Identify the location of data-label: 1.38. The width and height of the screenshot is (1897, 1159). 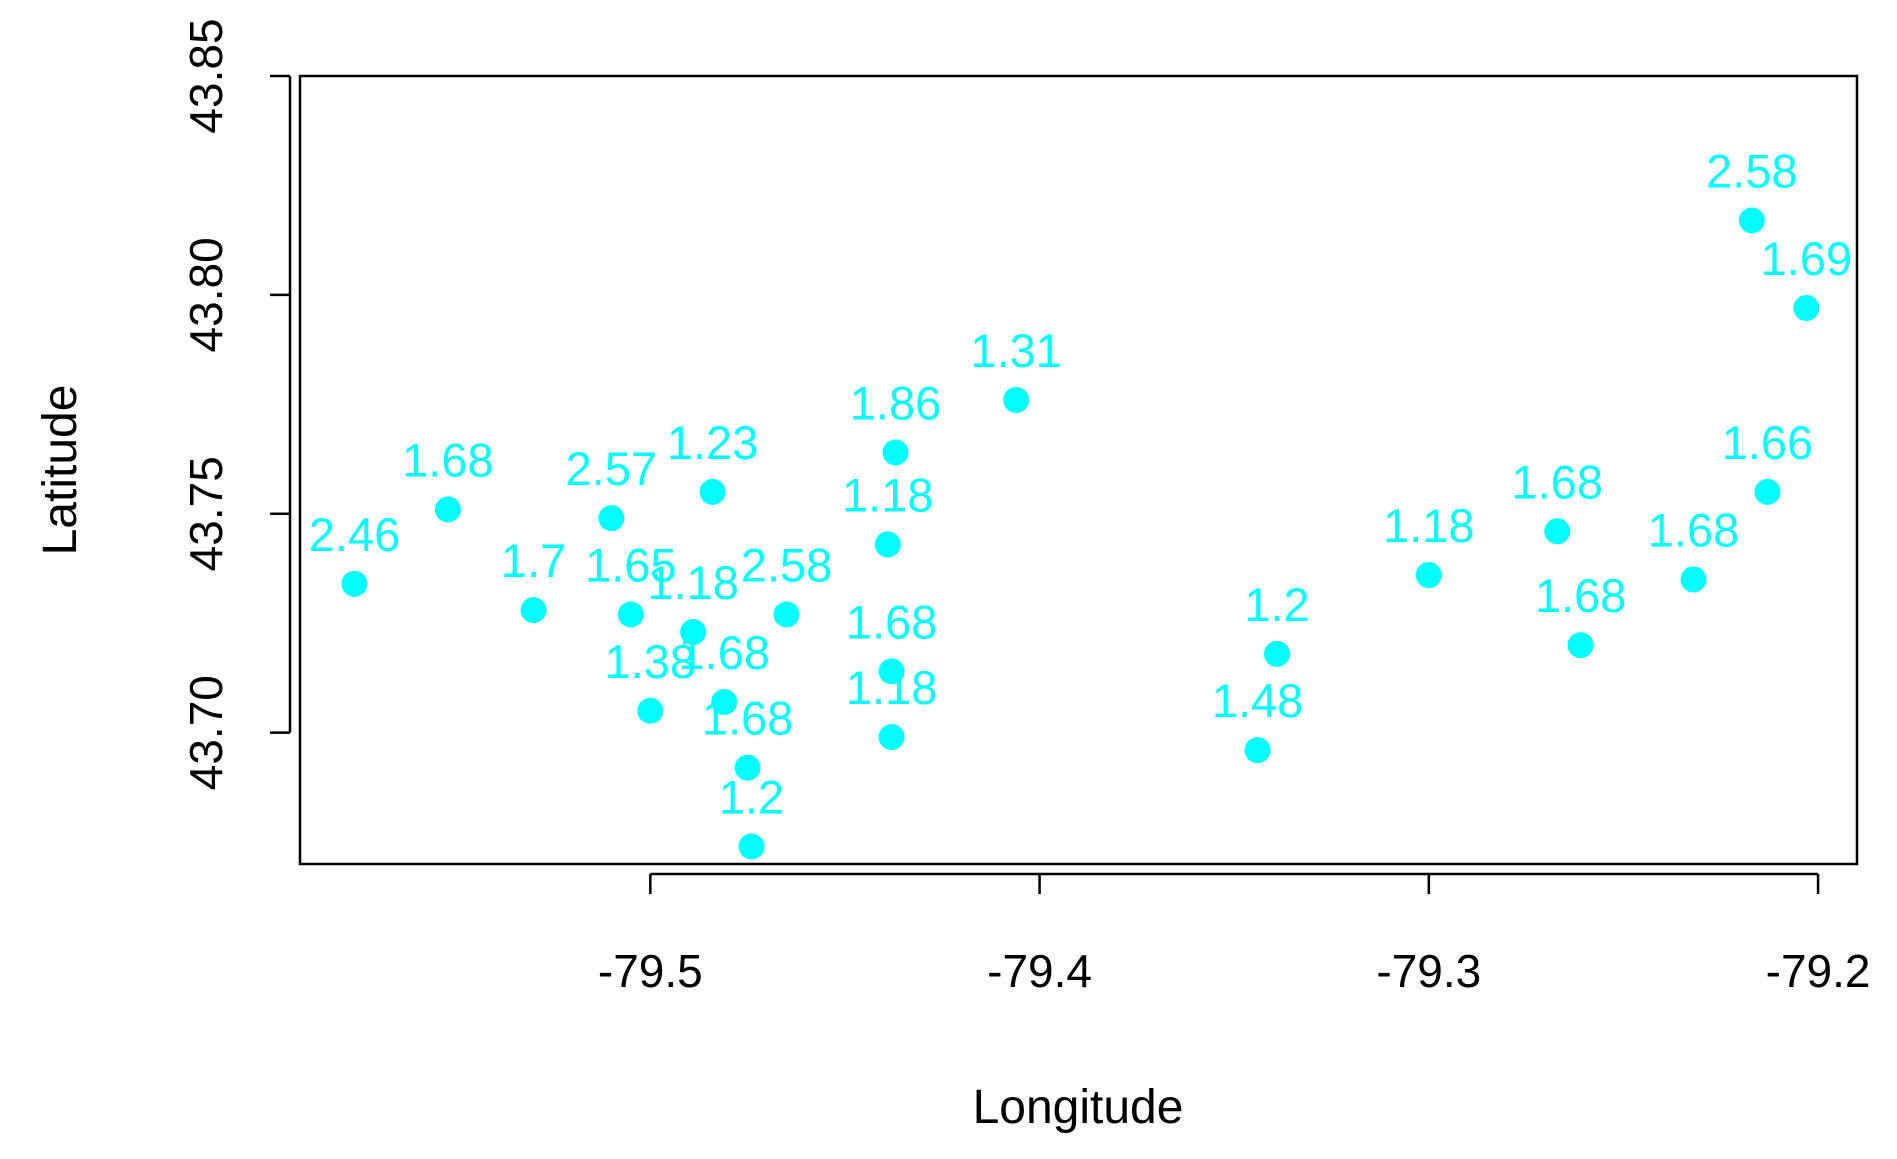
(650, 661).